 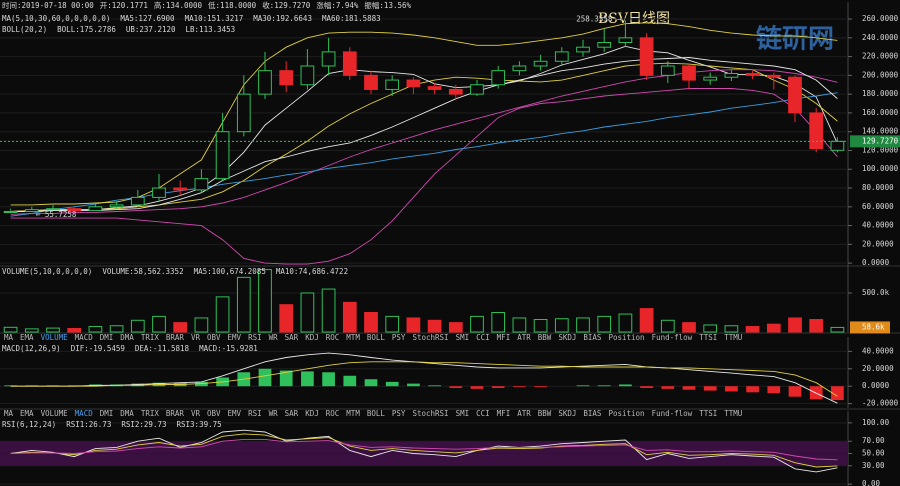 I want to click on legend-text: DEA:-11.5818, so click(x=162, y=348).